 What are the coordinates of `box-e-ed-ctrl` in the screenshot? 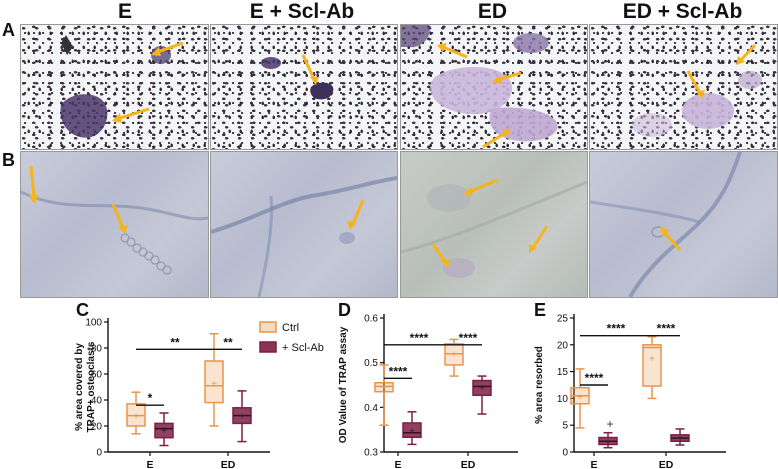 It's located at (652, 365).